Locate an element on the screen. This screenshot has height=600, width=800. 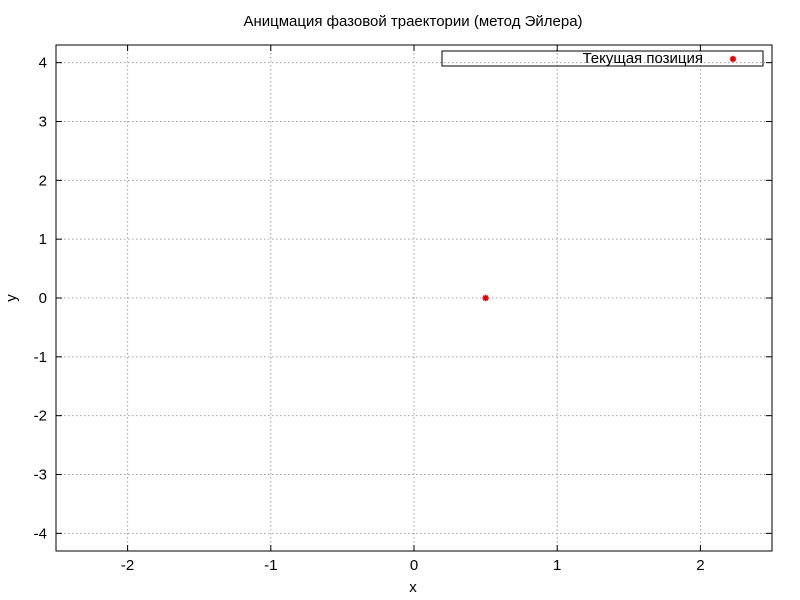
data-points is located at coordinates (485, 298).